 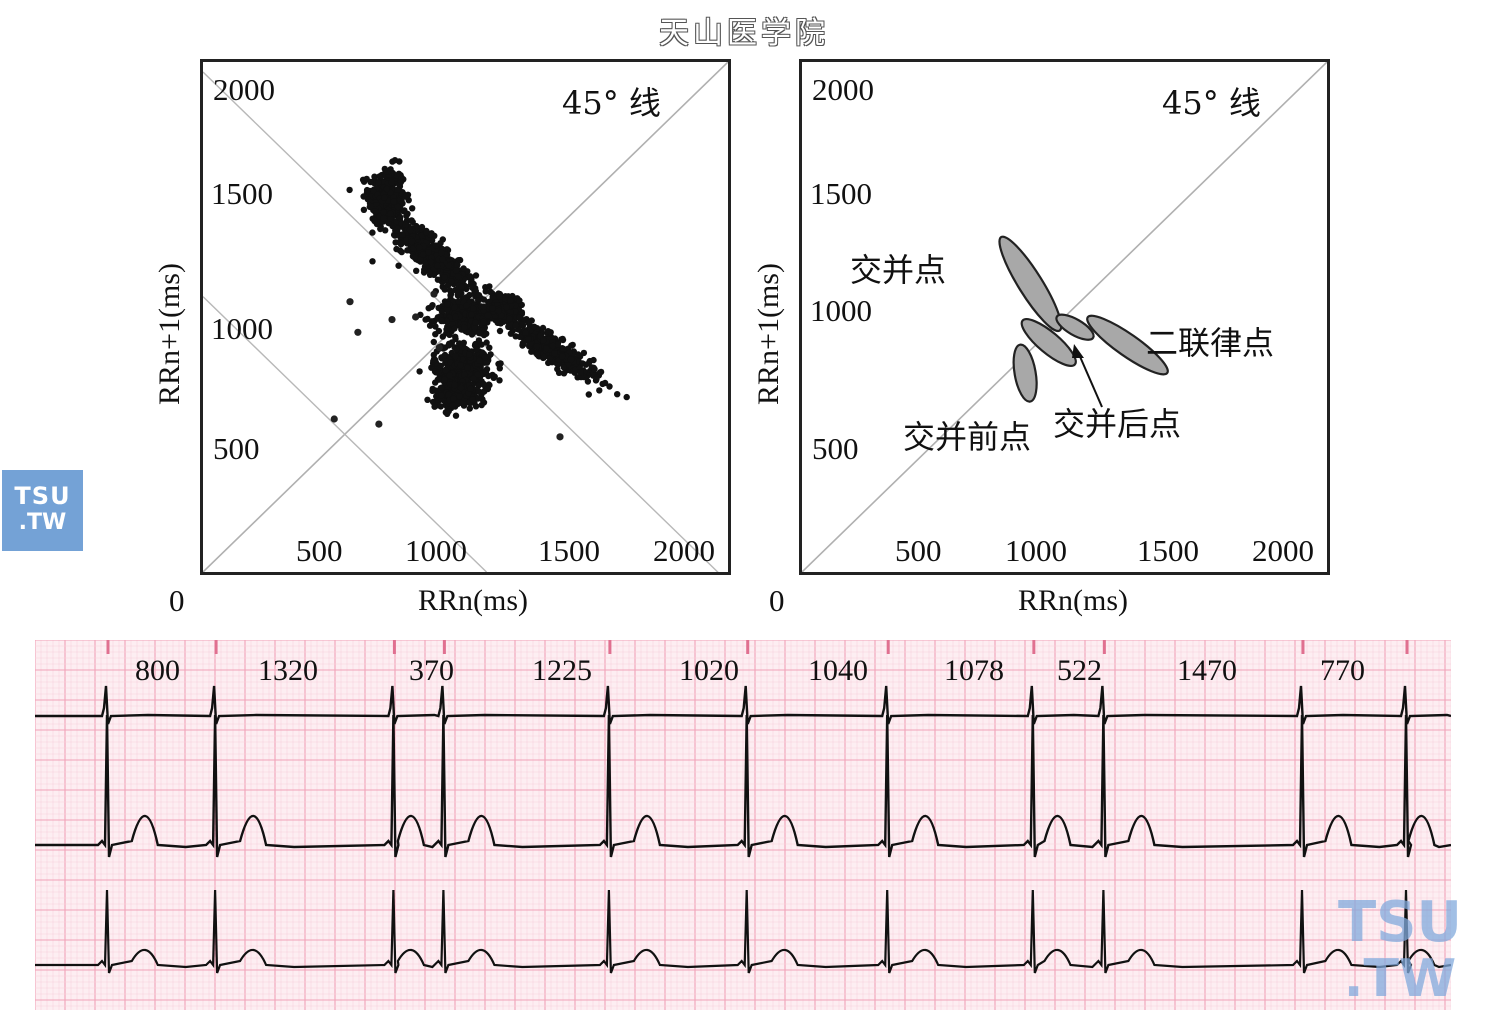 I want to click on y-tick: 1000, so click(x=242, y=328).